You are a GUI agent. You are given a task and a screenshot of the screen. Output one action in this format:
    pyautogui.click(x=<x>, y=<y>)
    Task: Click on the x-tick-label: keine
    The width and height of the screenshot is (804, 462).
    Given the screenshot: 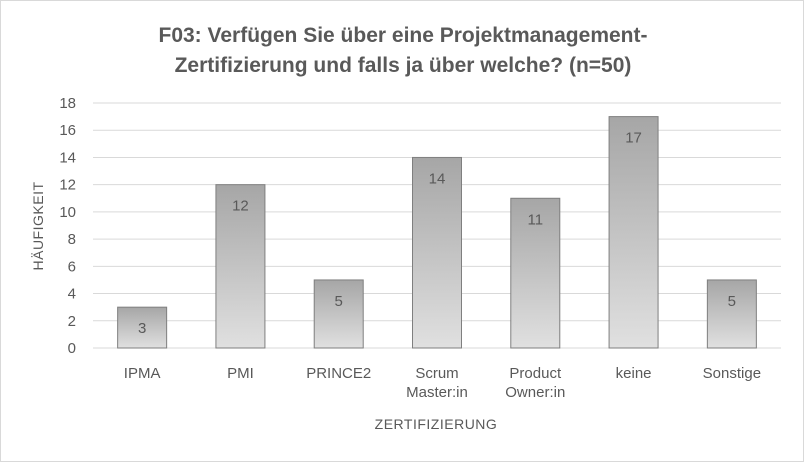 What is the action you would take?
    pyautogui.click(x=634, y=373)
    